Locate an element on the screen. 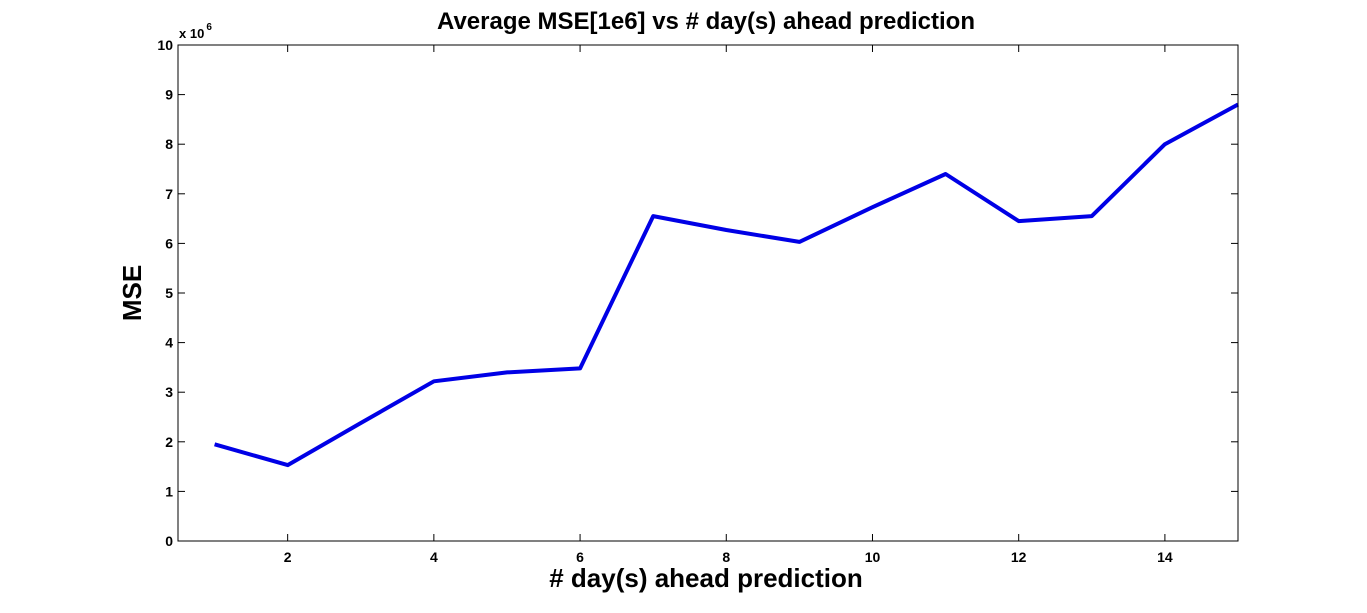  x-tick-label: 2 is located at coordinates (288, 557).